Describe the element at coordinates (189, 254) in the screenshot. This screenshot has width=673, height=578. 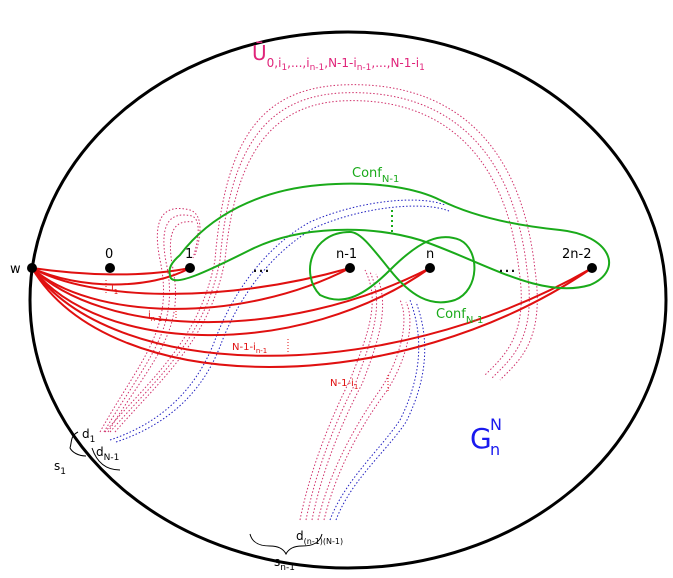
I see `label-point-1: 1` at that location.